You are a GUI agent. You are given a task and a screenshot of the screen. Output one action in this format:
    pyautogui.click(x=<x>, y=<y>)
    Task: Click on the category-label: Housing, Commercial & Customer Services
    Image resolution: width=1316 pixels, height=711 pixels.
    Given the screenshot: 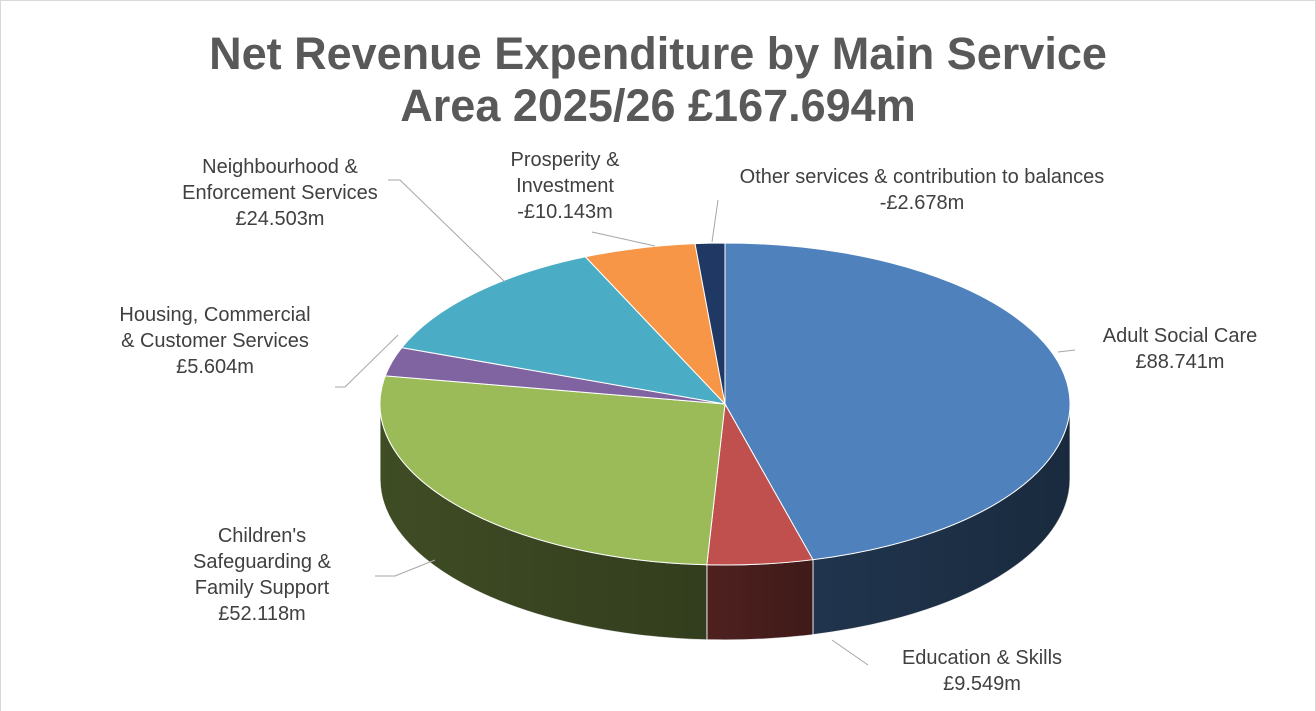 What is the action you would take?
    pyautogui.click(x=215, y=328)
    